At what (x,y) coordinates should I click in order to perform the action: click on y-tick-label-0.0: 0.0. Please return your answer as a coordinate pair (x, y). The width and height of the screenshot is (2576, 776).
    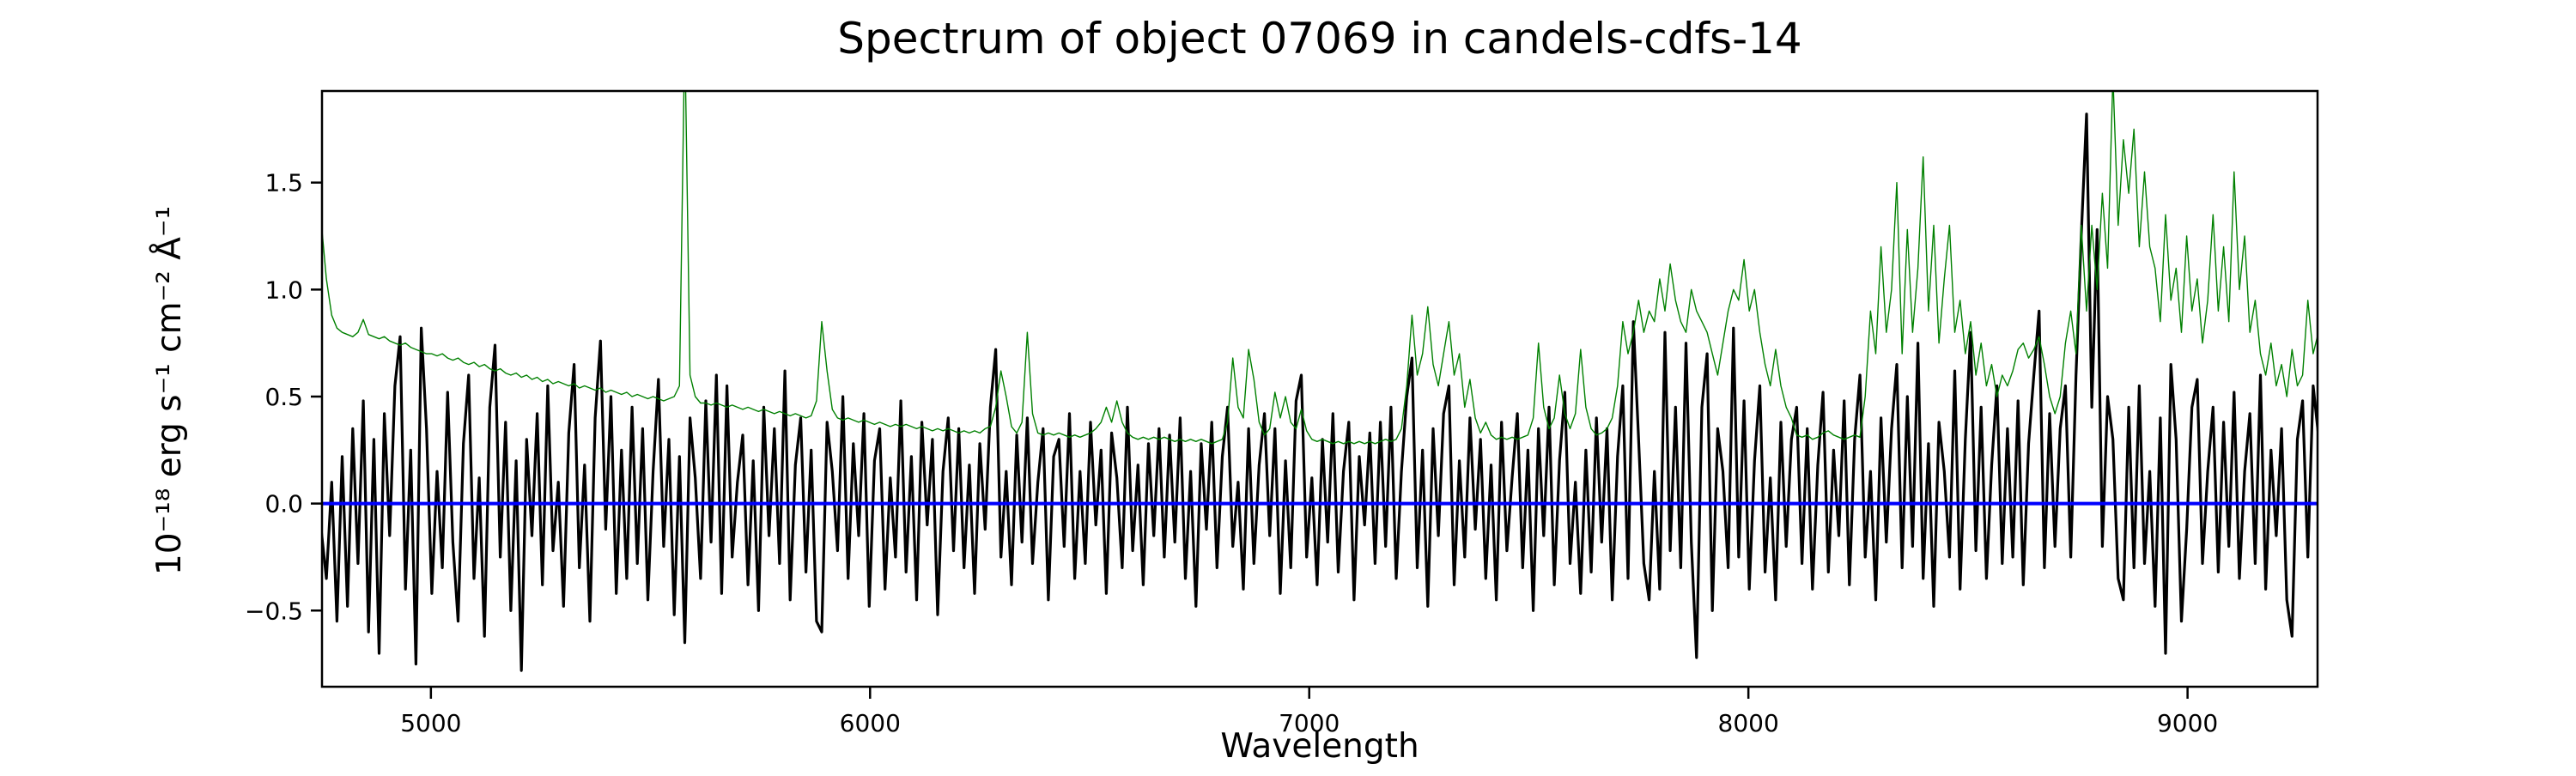
    Looking at the image, I should click on (283, 504).